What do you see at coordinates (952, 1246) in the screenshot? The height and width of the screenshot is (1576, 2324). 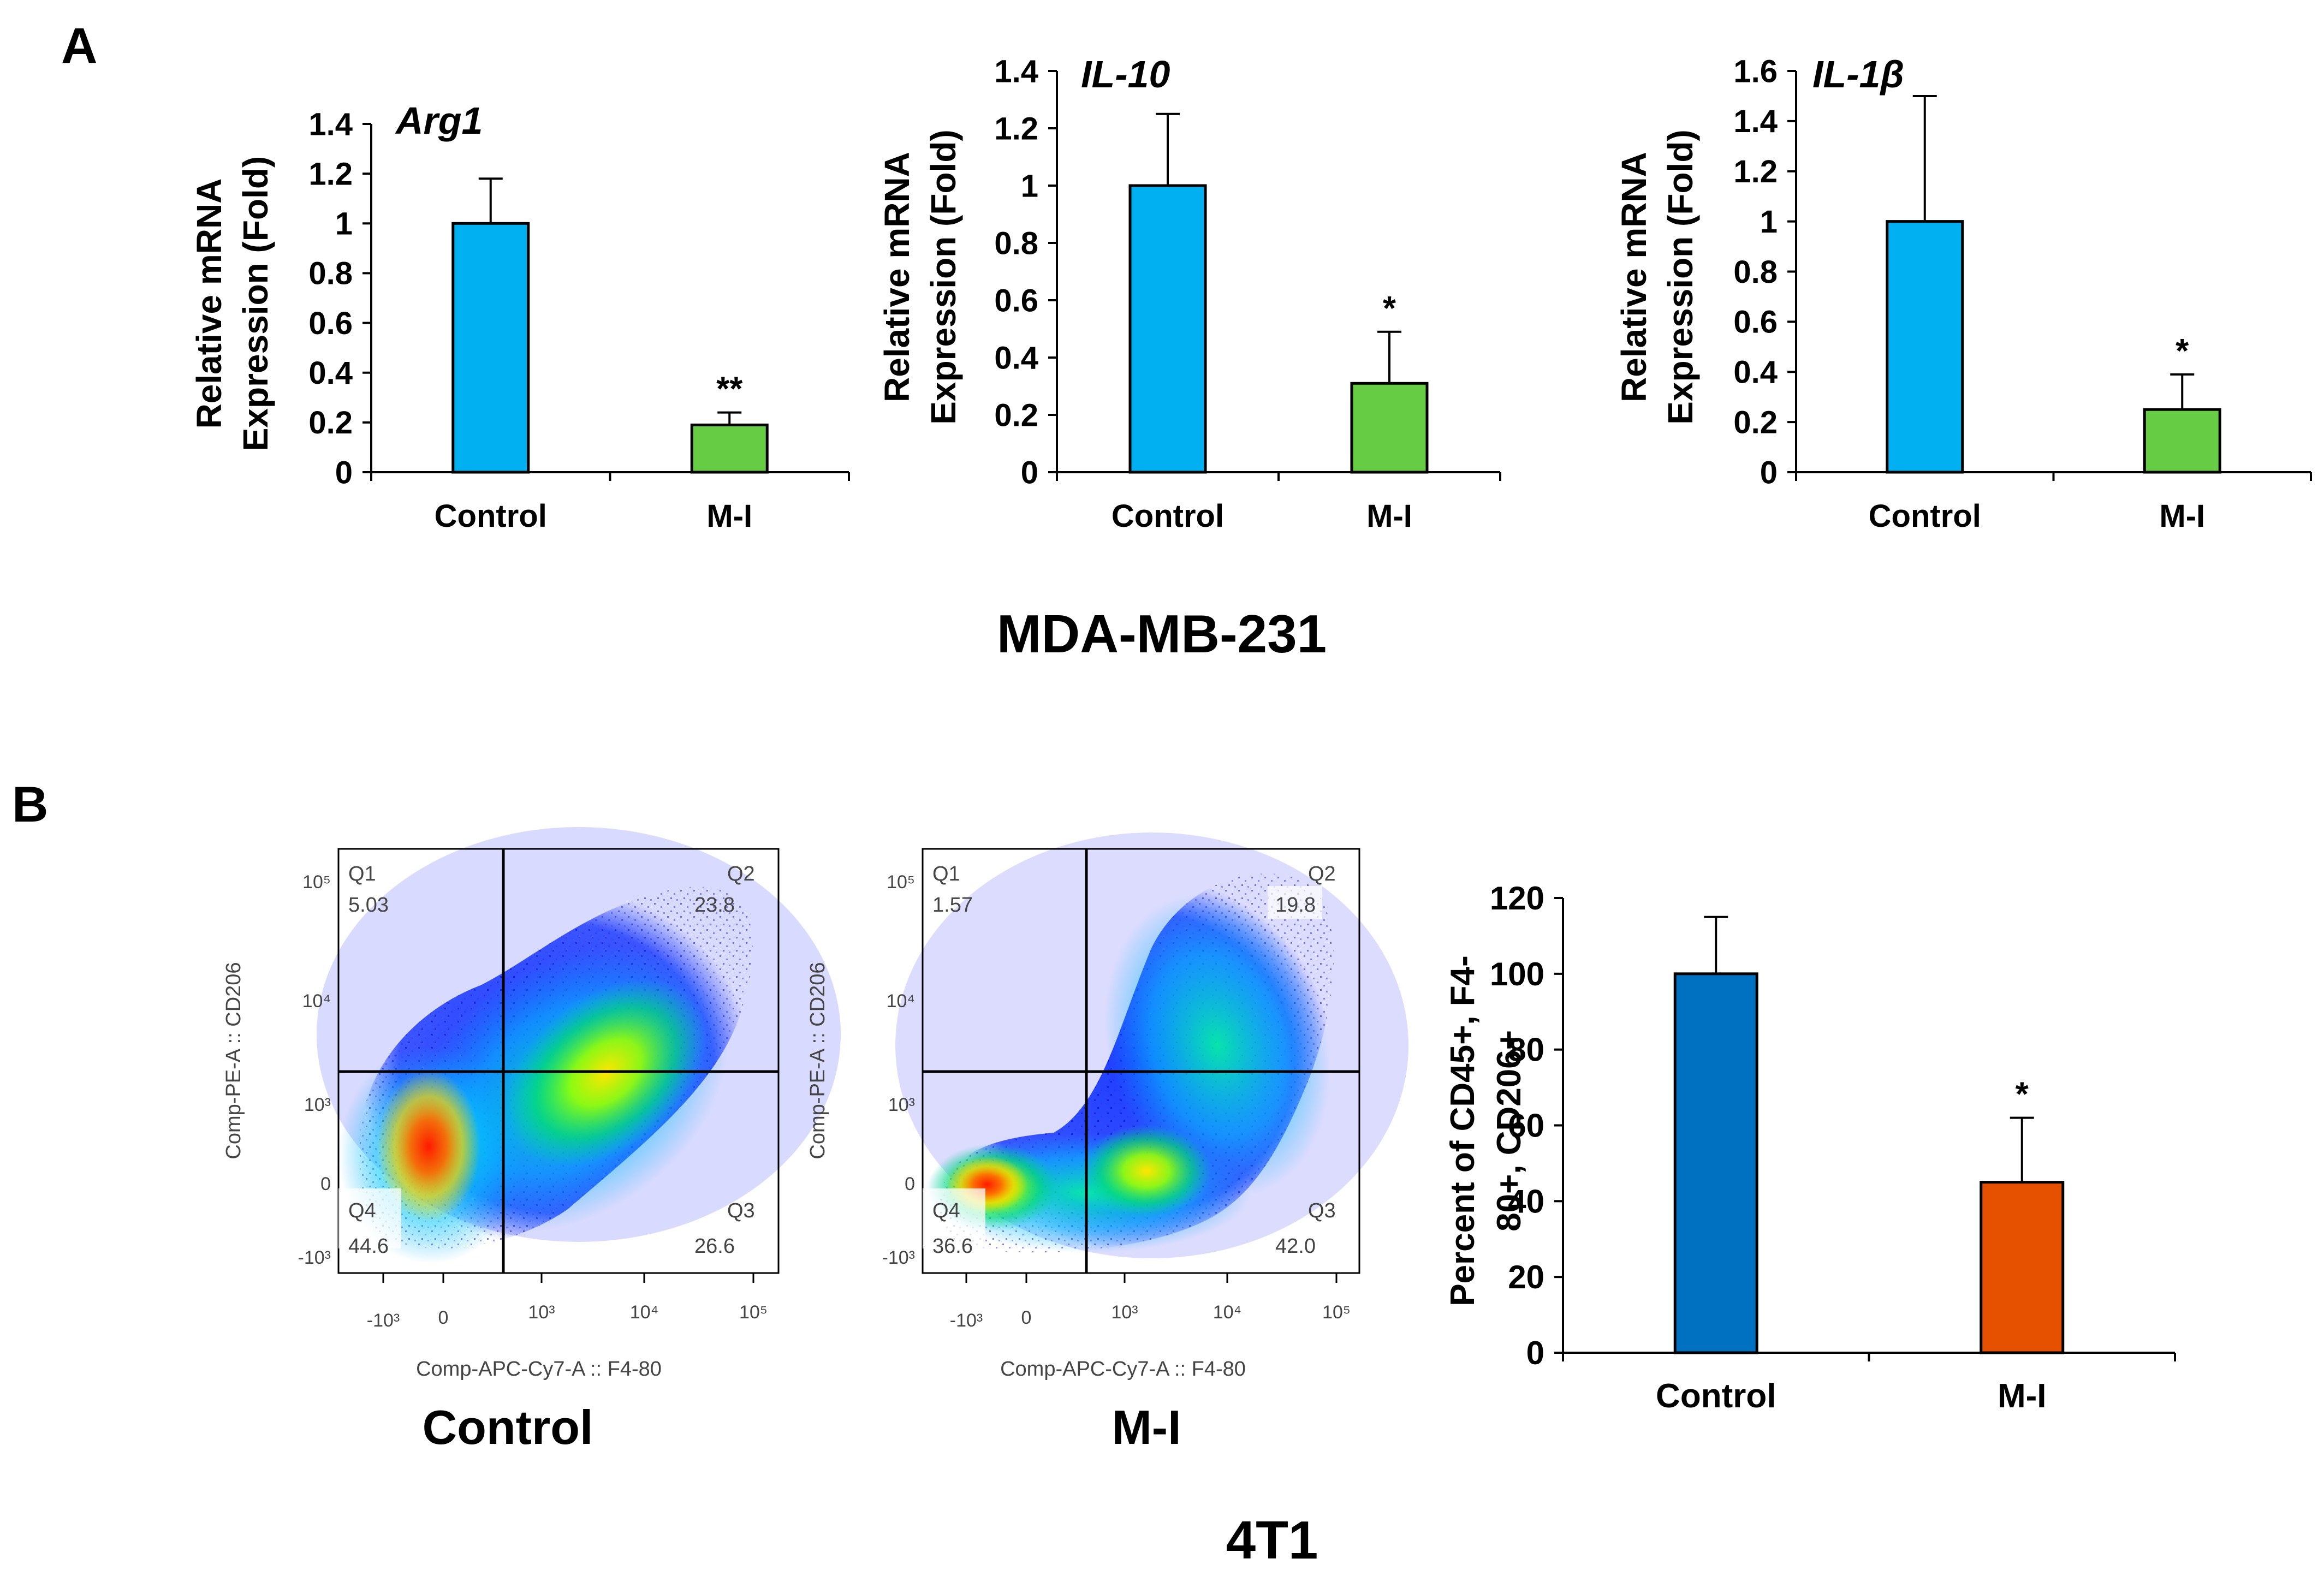 I see `quadrant-q4-value: 36.6` at bounding box center [952, 1246].